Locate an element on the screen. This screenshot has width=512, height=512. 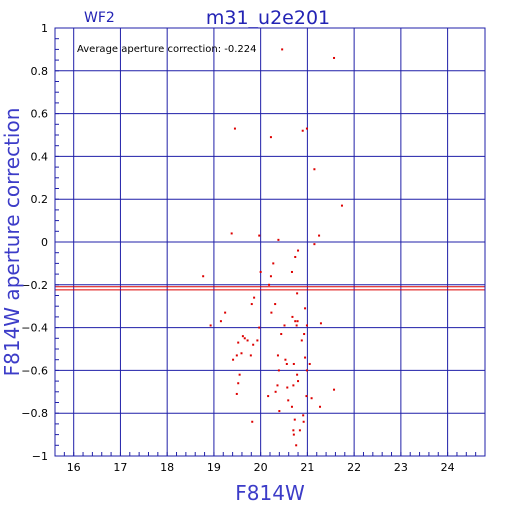
x-tick-labels: 16 17 18 19 20 21 22 23 24 is located at coordinates (261, 467).